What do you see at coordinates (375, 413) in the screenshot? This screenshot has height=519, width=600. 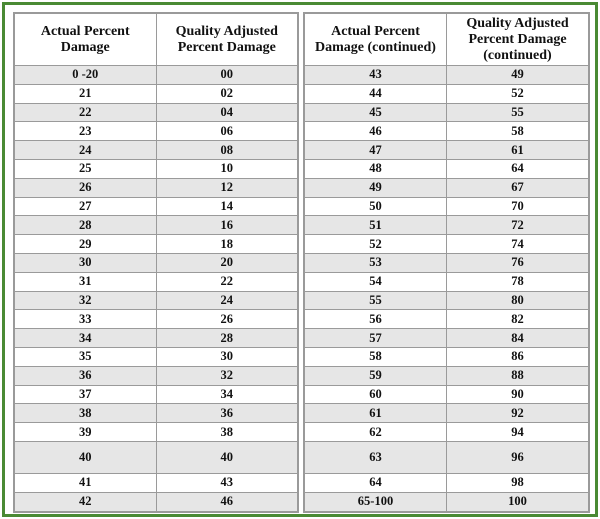 I see `actual-percent-cell: 61` at bounding box center [375, 413].